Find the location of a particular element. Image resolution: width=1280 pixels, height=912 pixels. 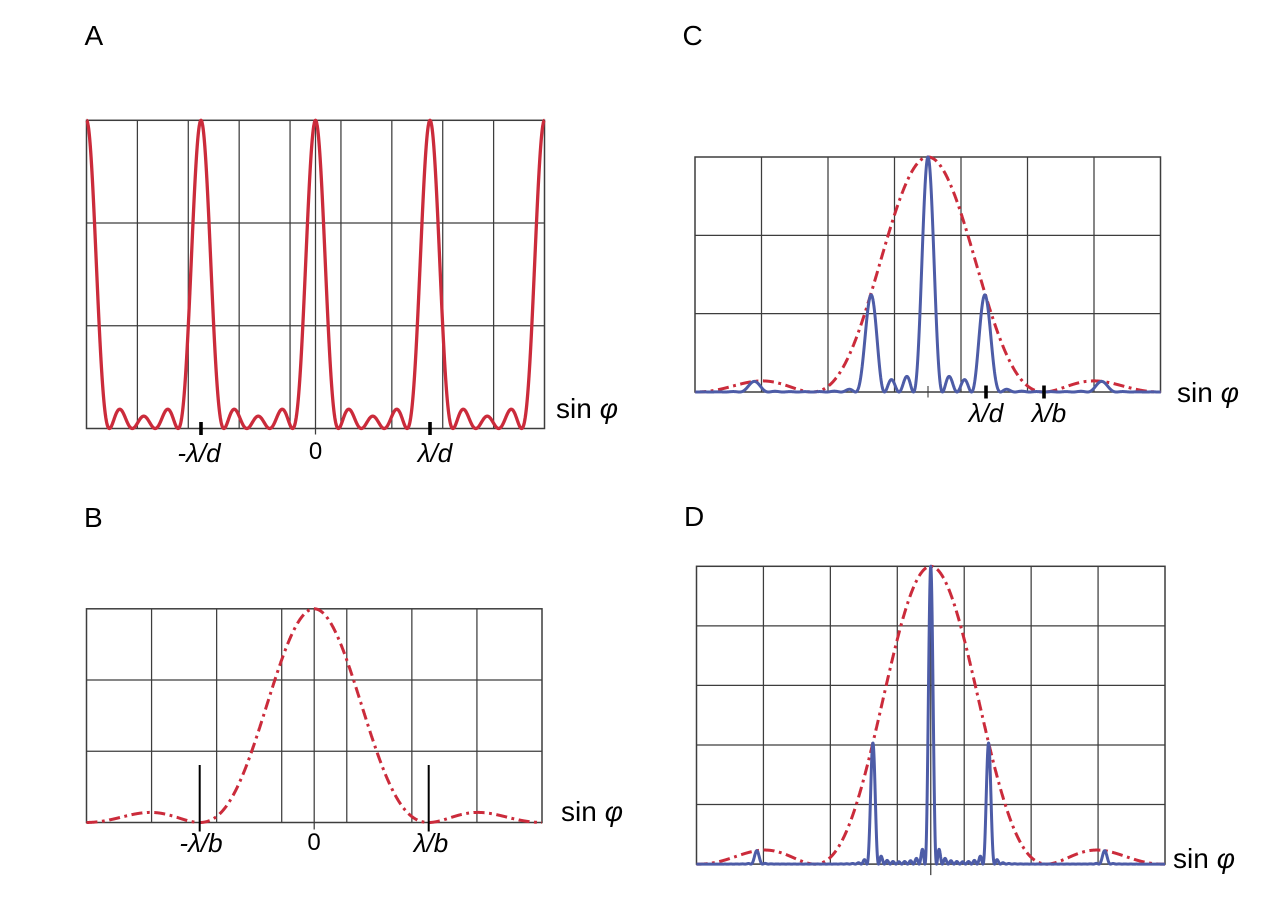

panel-C-grid is located at coordinates (928, 274).